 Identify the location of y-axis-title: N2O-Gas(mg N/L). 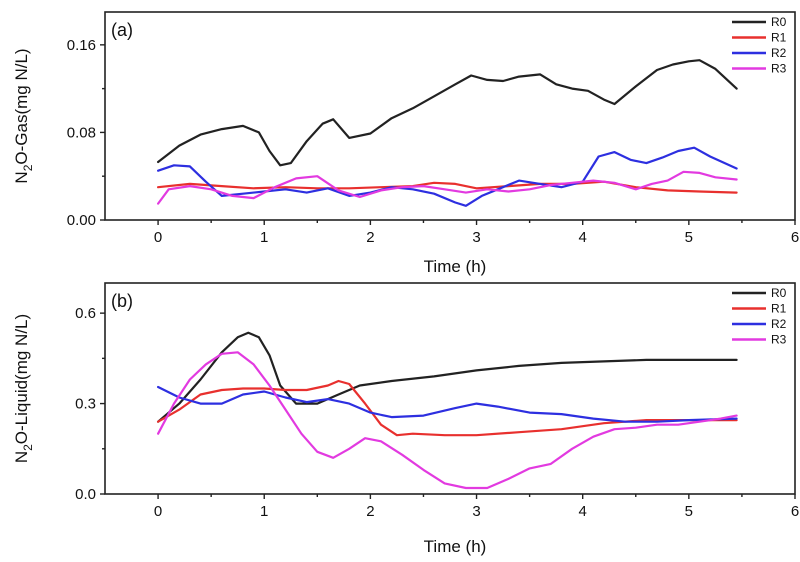
(23, 115).